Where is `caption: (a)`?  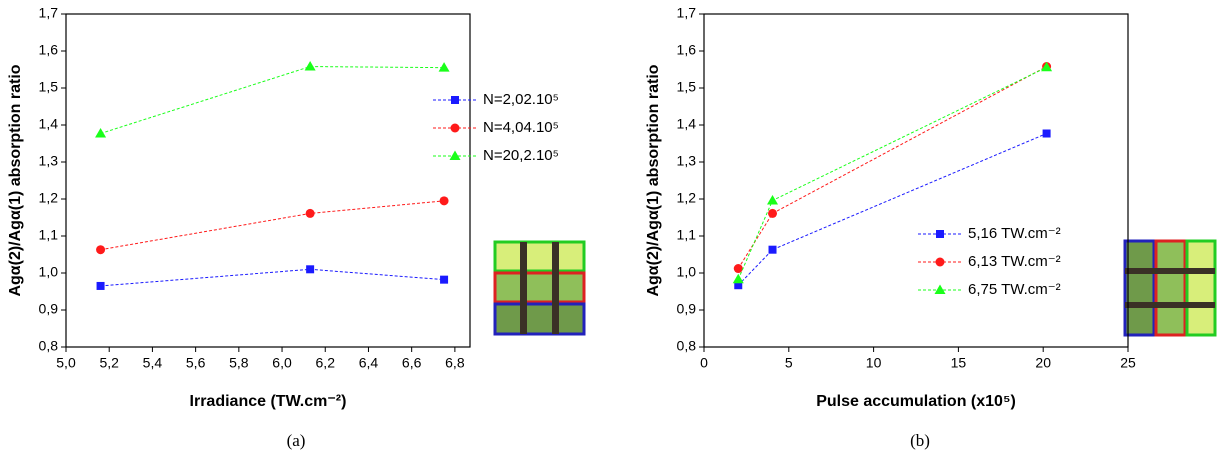 caption: (a) is located at coordinates (296, 440).